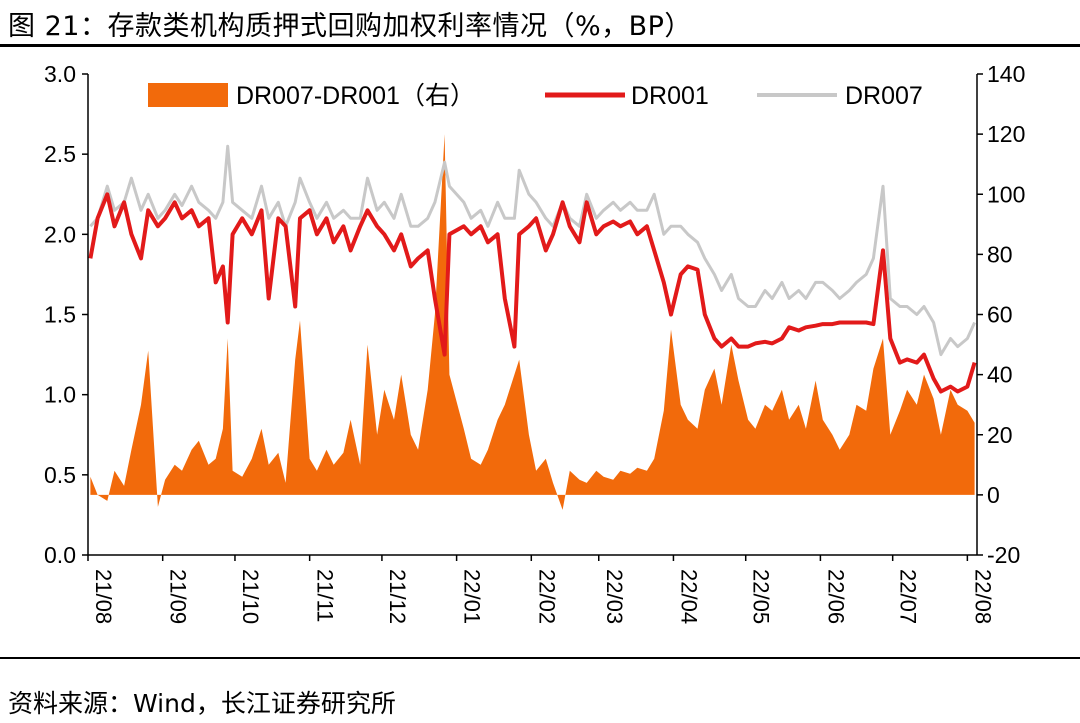  Describe the element at coordinates (1000, 375) in the screenshot. I see `y-right-tick-label: 40` at that location.